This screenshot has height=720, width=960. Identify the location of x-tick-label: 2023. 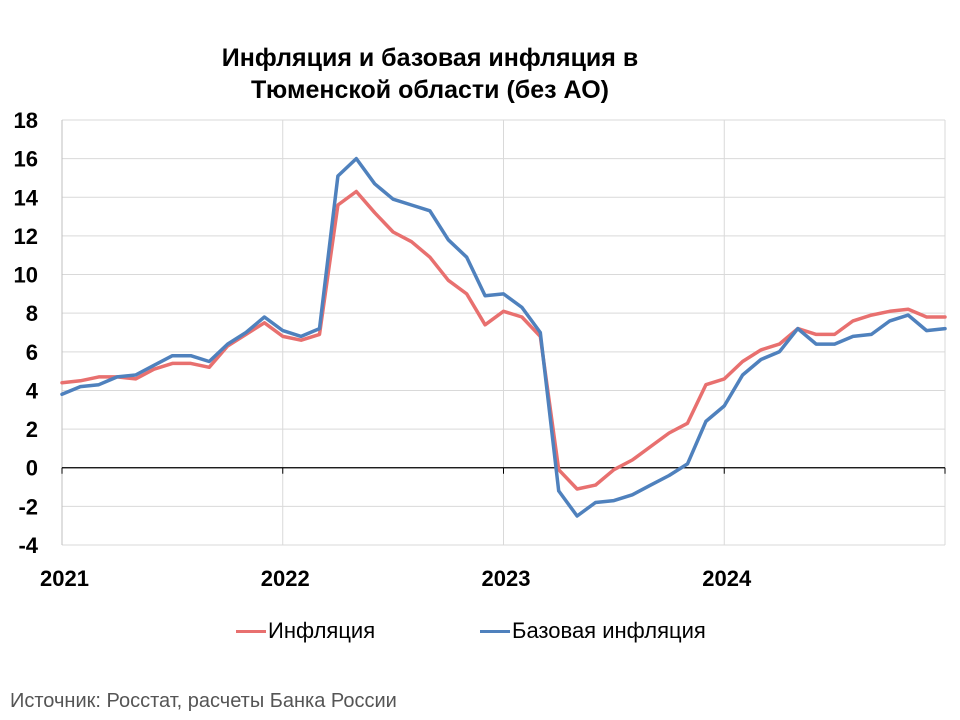
(506, 578).